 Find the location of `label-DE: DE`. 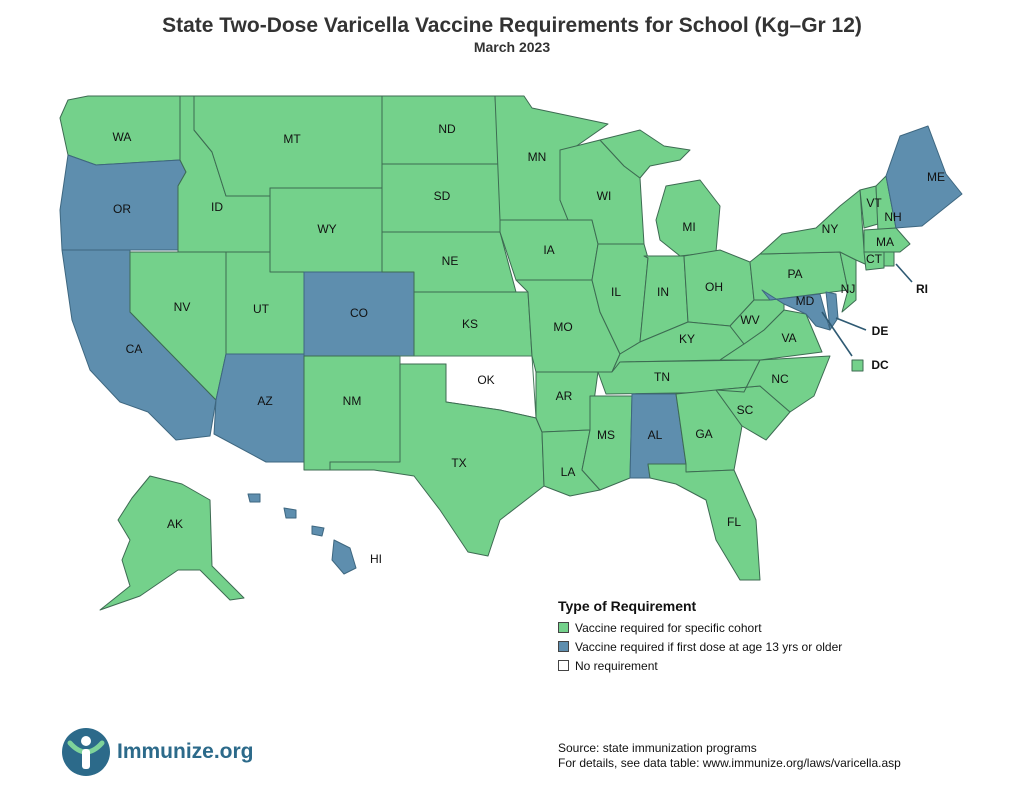

label-DE: DE is located at coordinates (880, 331).